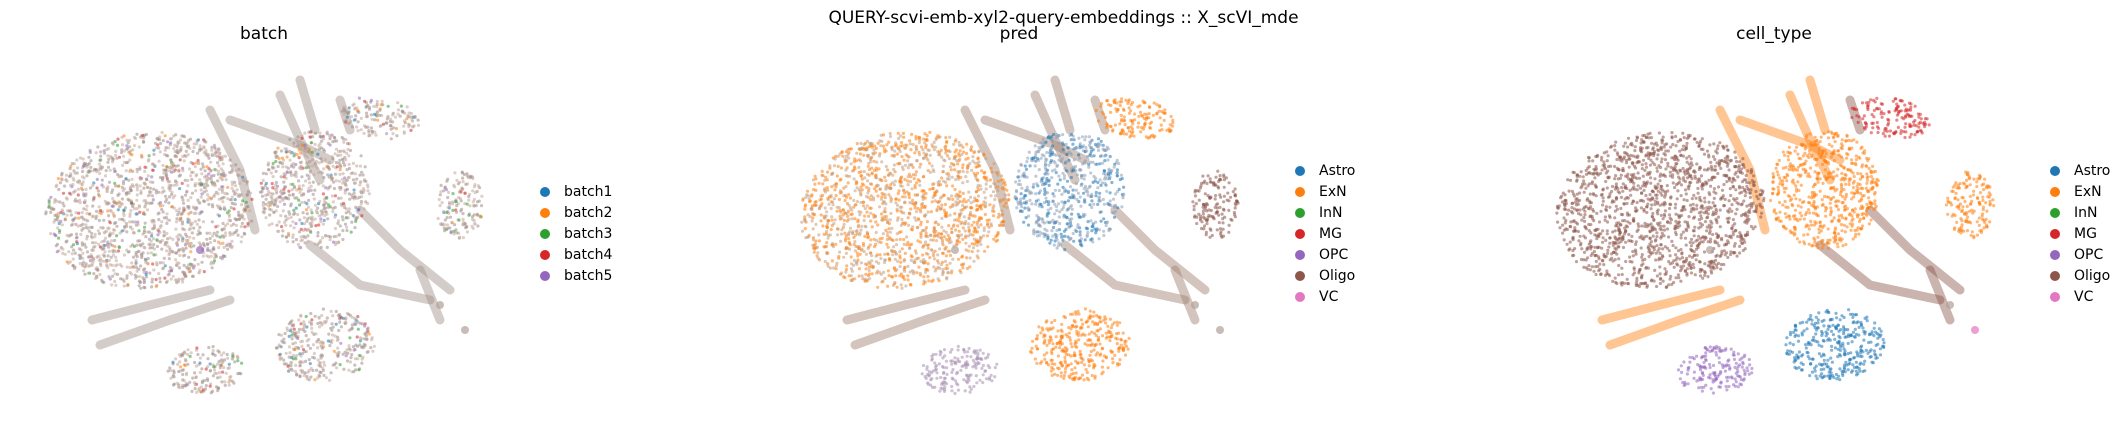 Image resolution: width=2127 pixels, height=427 pixels. I want to click on cell-cluster, so click(149, 210).